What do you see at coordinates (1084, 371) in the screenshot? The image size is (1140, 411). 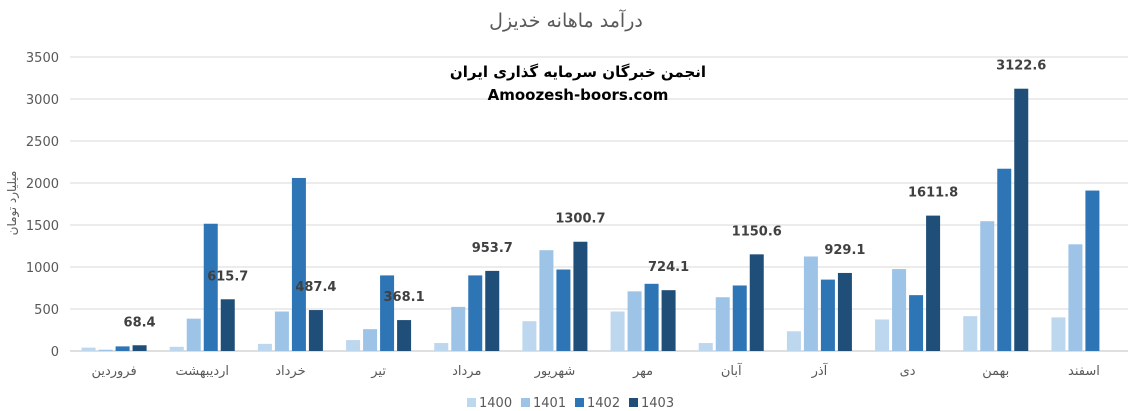 I see `x-category-label: اسفند` at bounding box center [1084, 371].